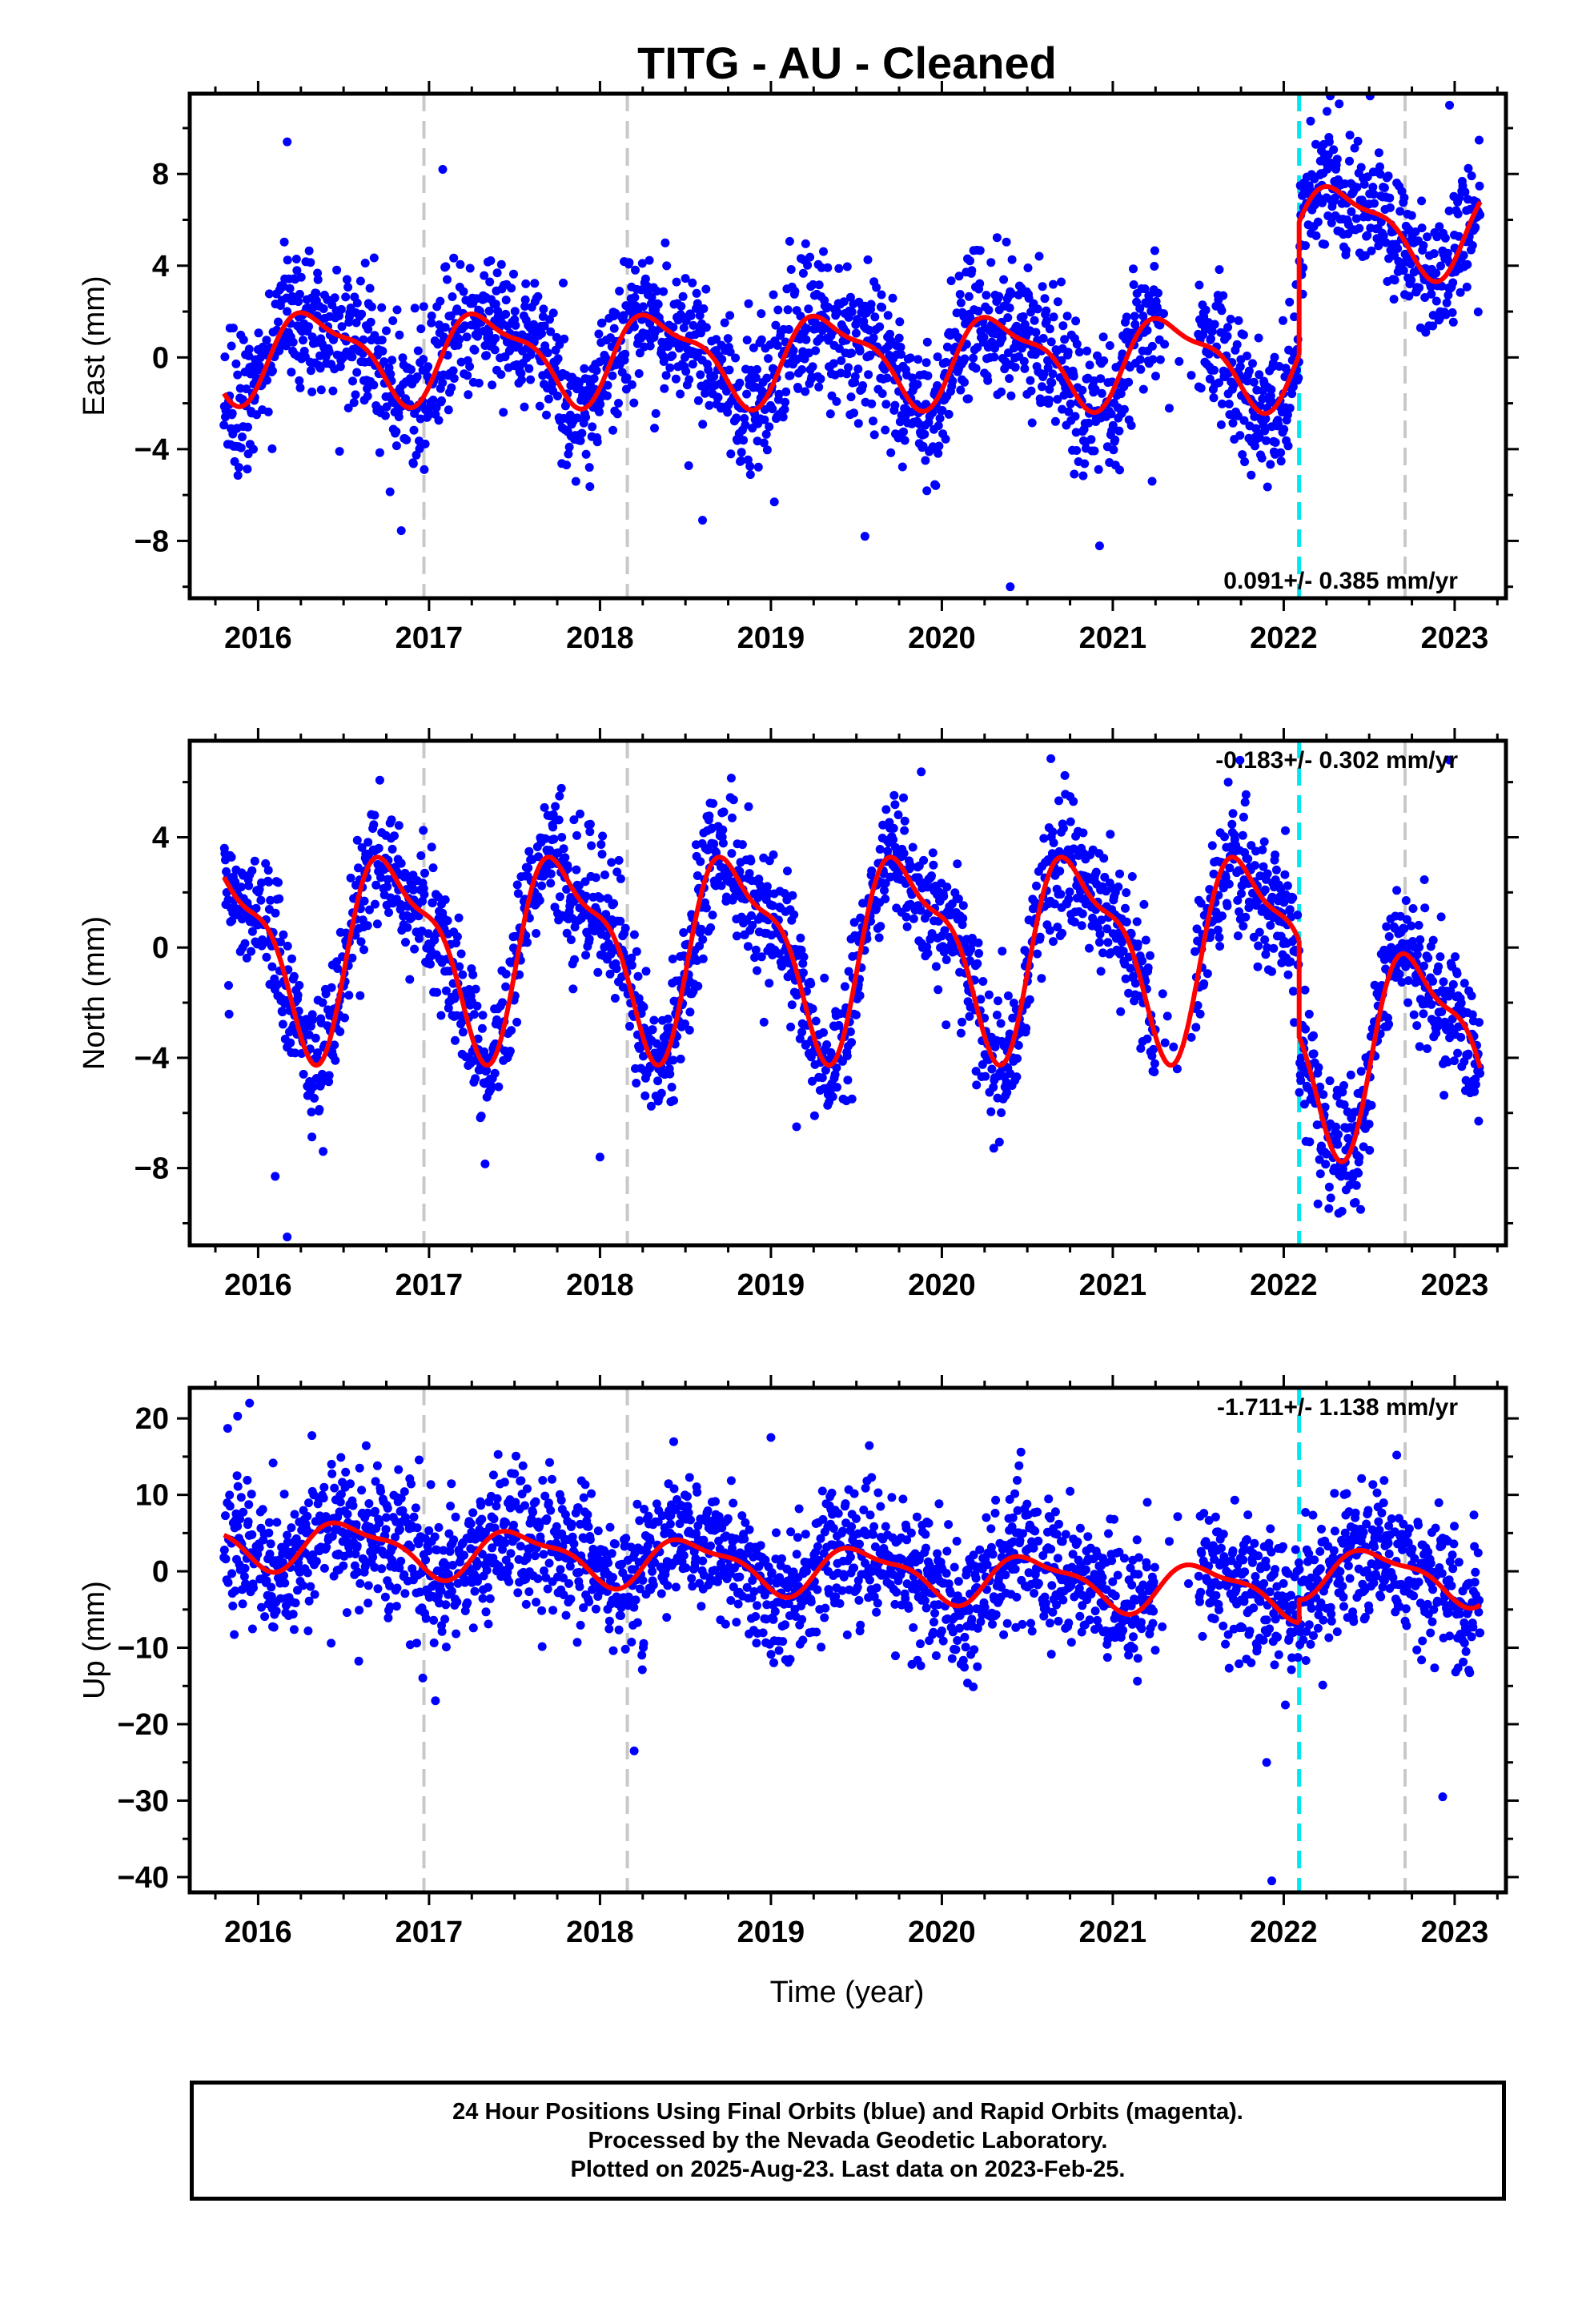  I want to click on y-tick-label: 4, so click(161, 838).